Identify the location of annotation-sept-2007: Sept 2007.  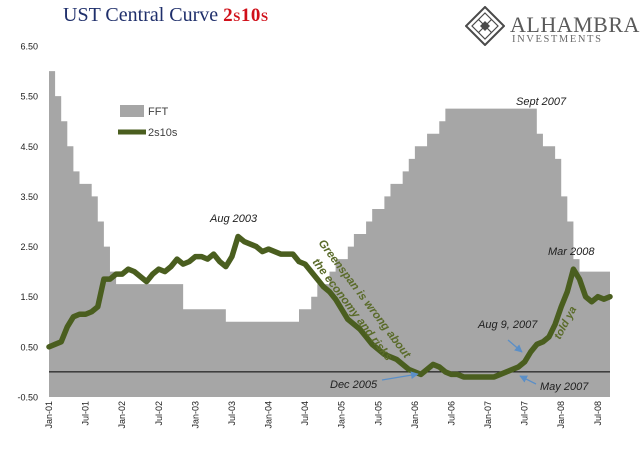
(541, 102).